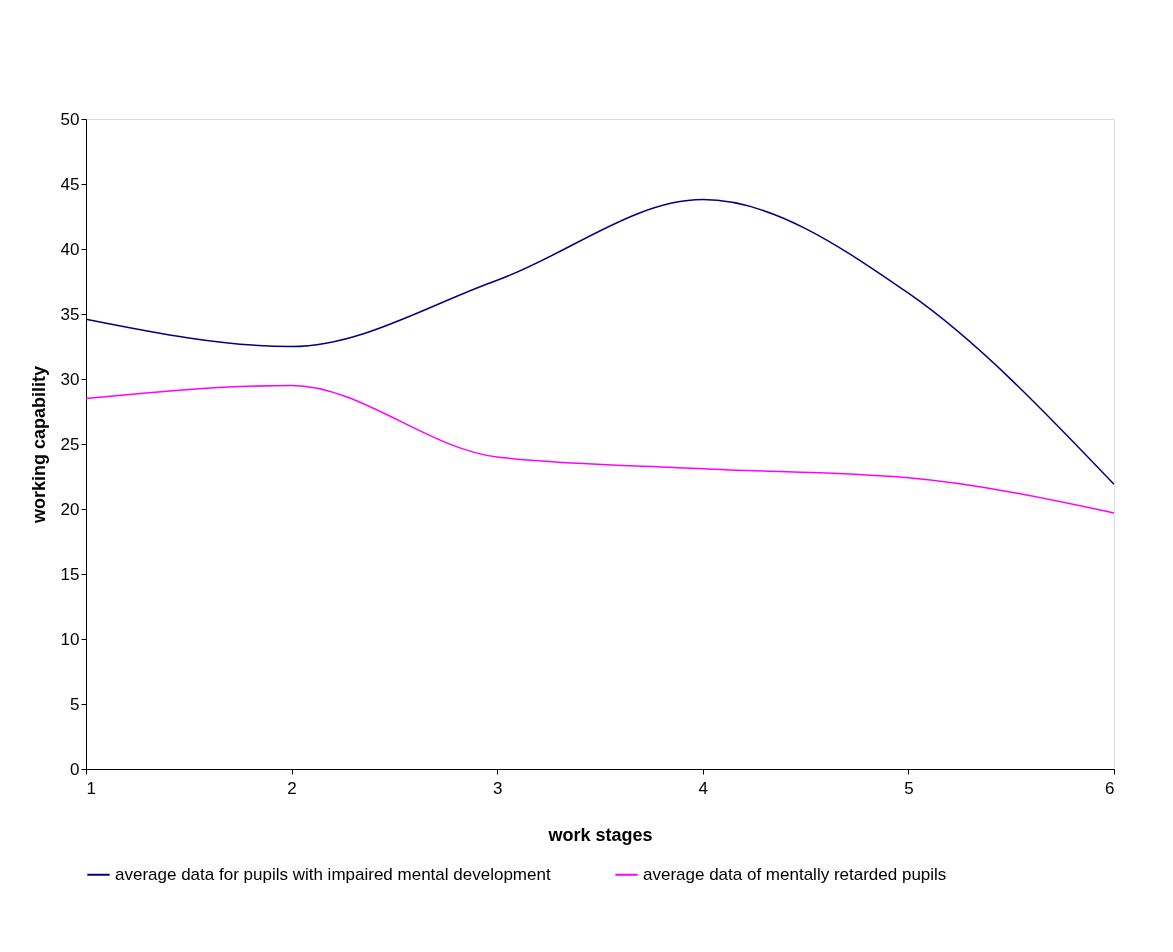  I want to click on y-tick-label: 40, so click(70, 249).